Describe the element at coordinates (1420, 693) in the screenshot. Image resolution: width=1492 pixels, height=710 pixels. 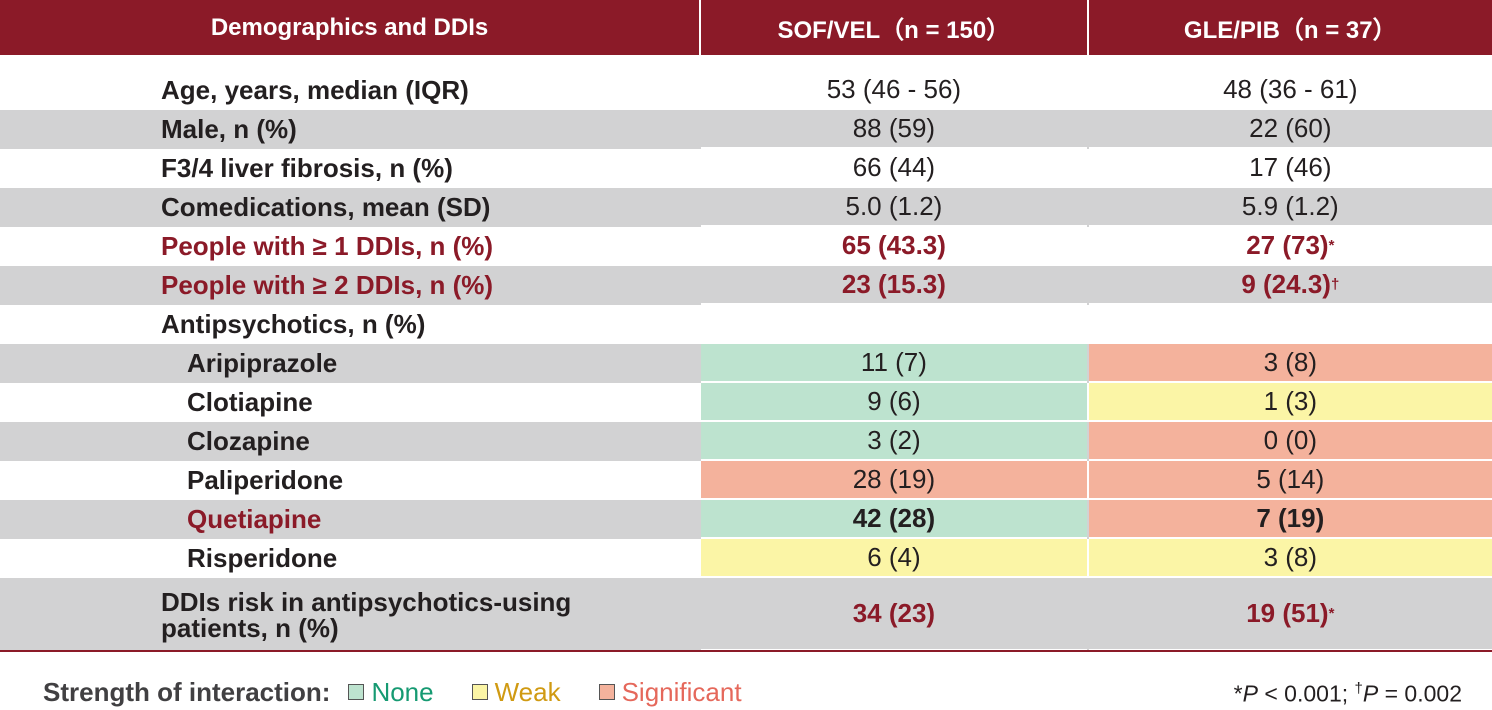
I see `footnote-value-2: = 0.002` at that location.